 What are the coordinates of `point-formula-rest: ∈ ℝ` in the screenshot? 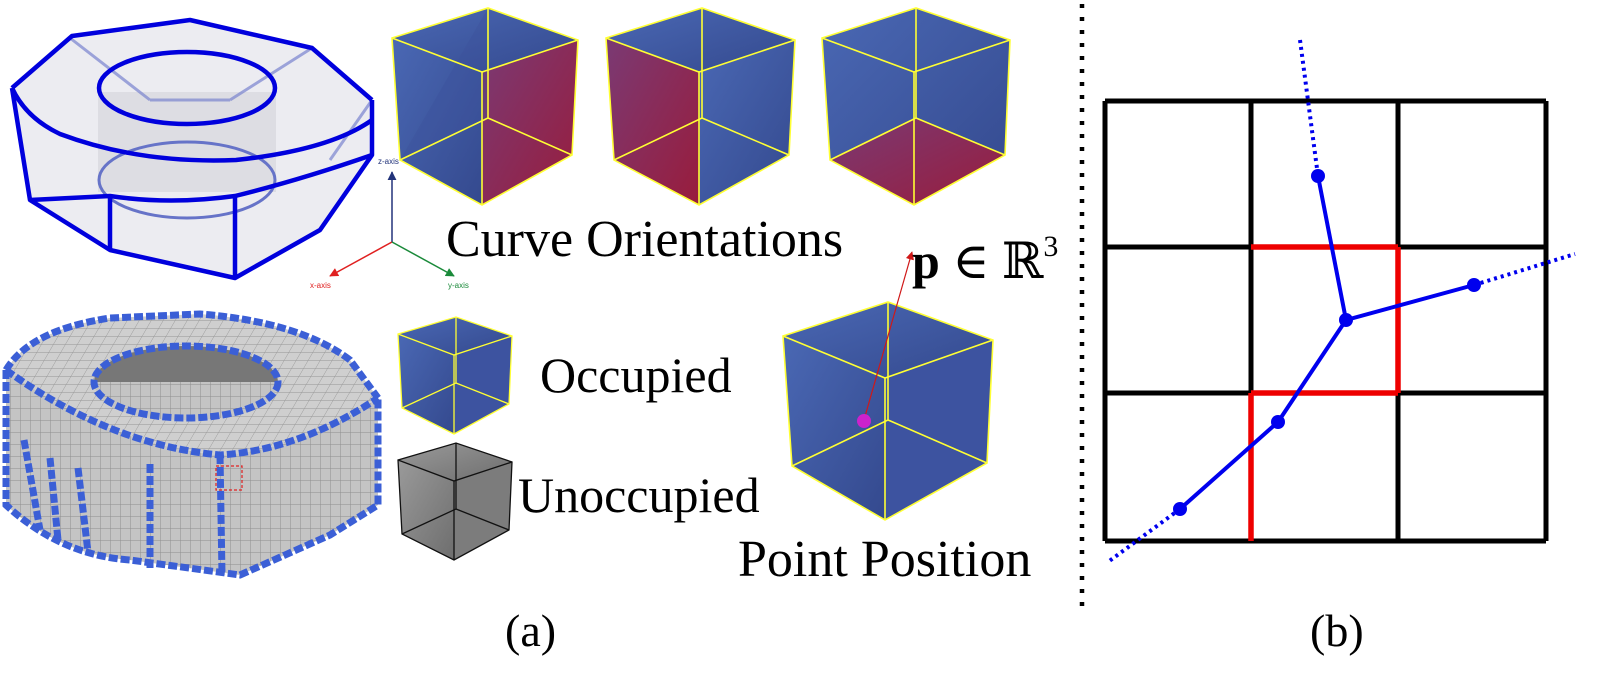 It's located at (992, 261).